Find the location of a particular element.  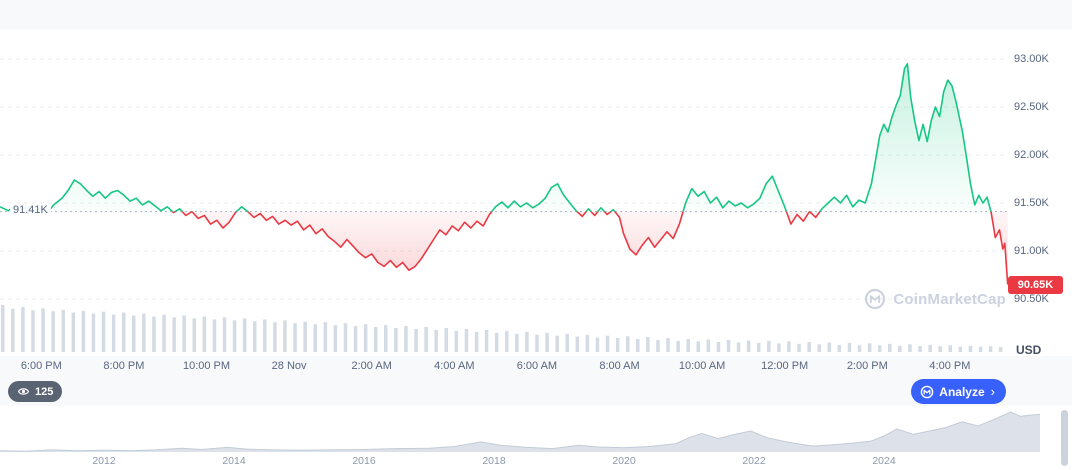

x-axis-tick: 6:00 AM is located at coordinates (537, 366).